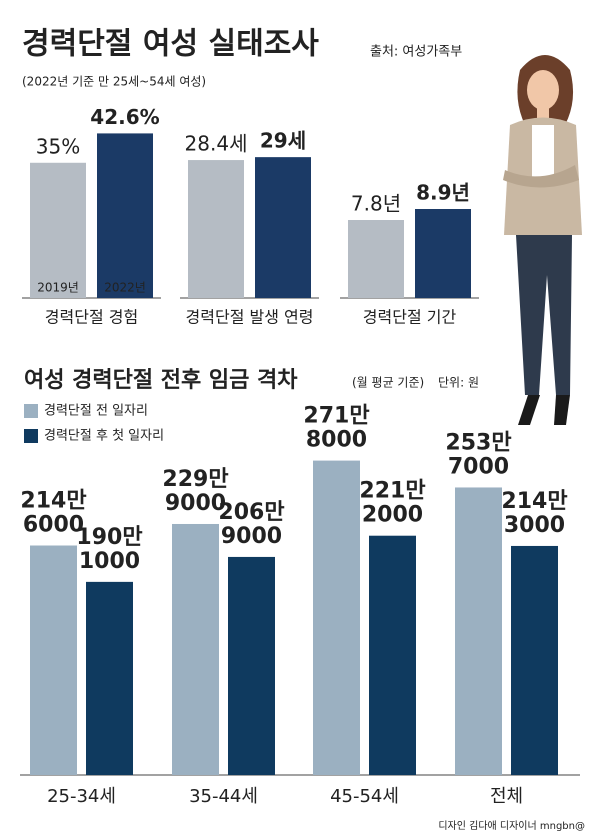 Image resolution: width=600 pixels, height=839 pixels. Describe the element at coordinates (376, 204) in the screenshot. I see `value-label: 7.8년` at that location.